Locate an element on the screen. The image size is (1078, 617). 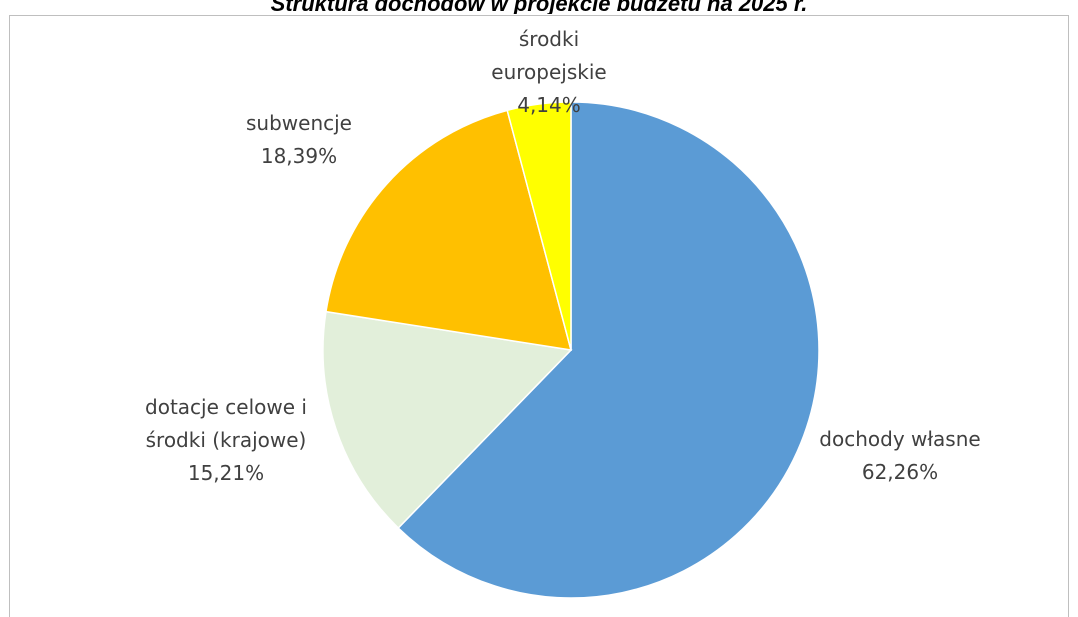
data-label-line: subwencje is located at coordinates (299, 123).